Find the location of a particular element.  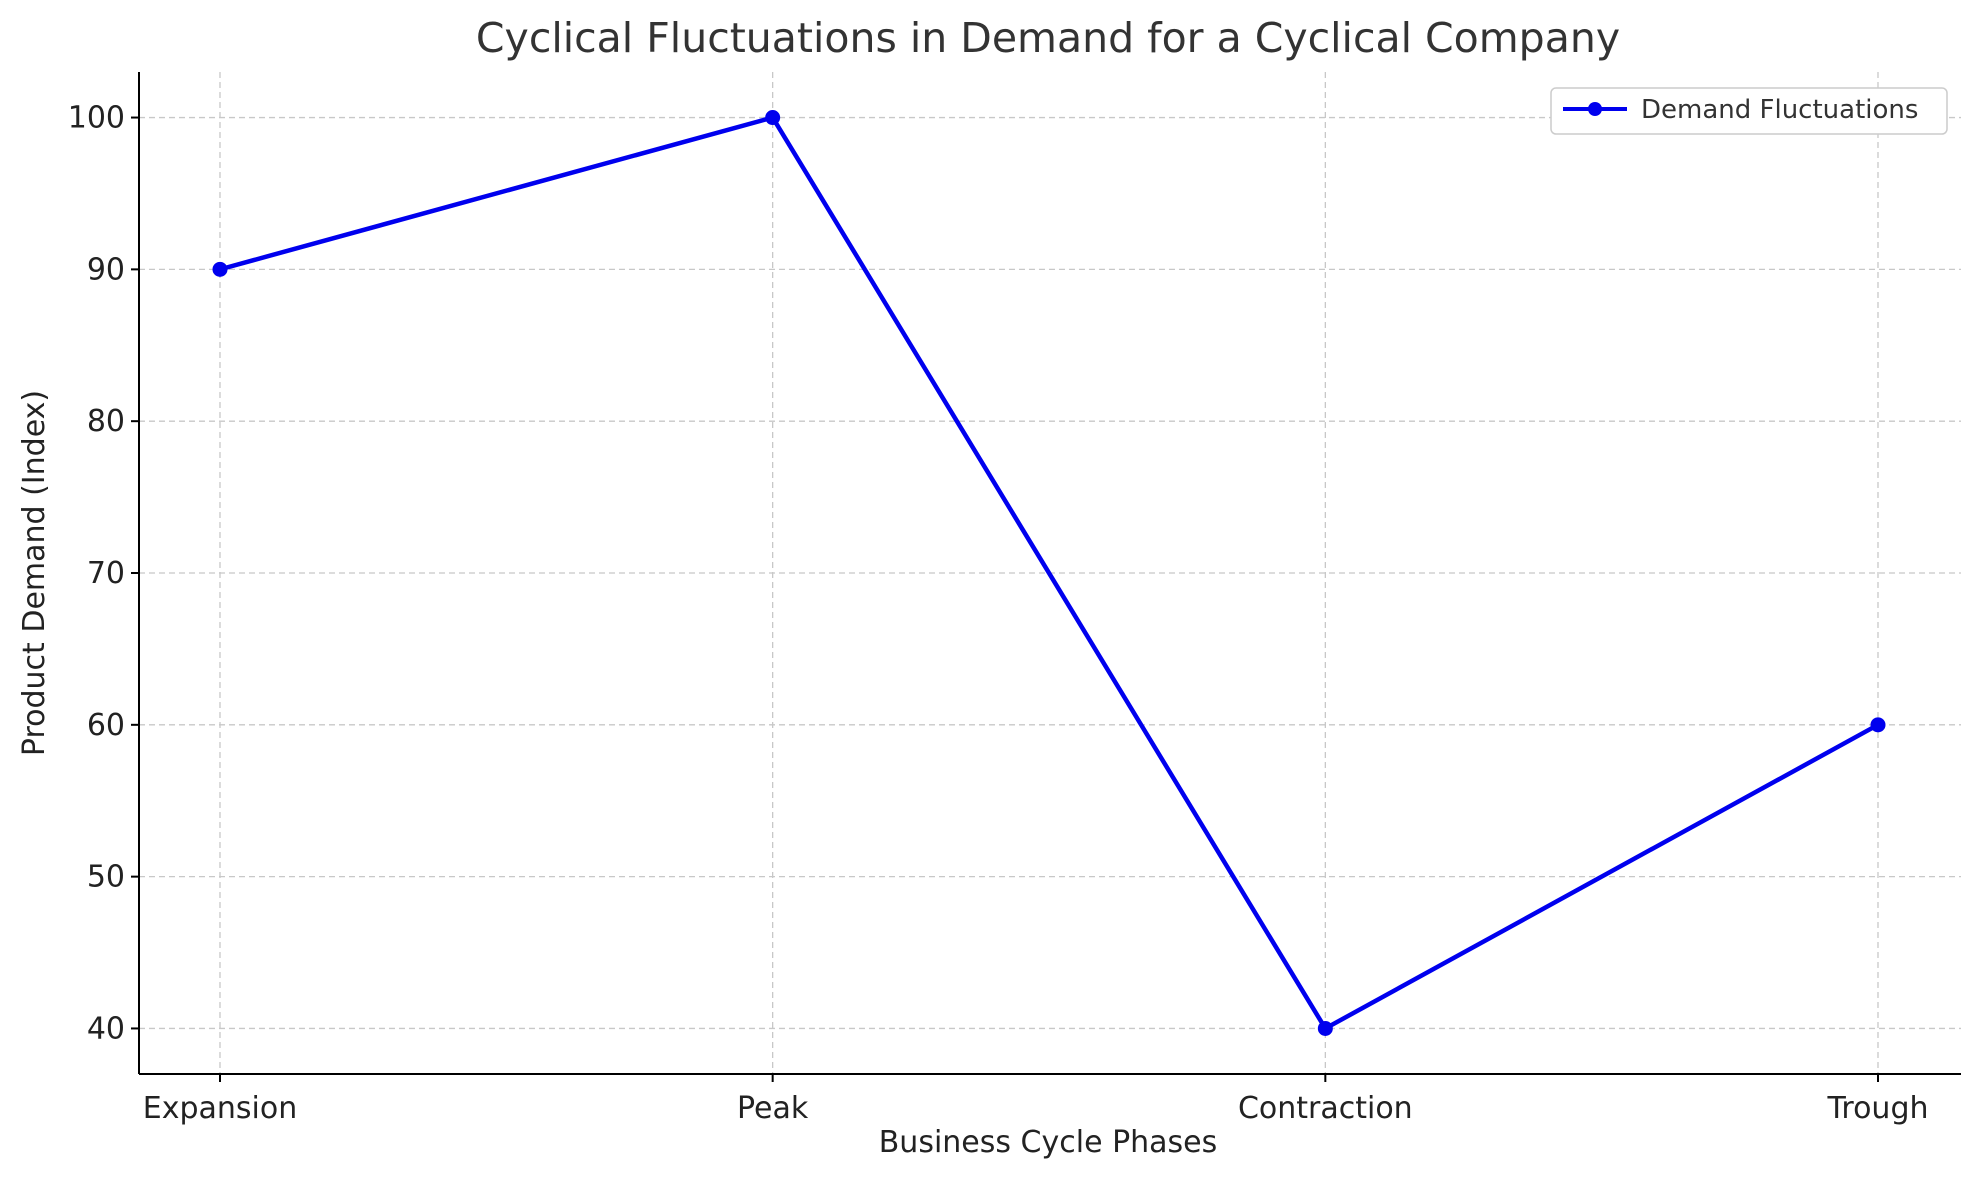

x-tick-label: Expansion is located at coordinates (220, 1108).